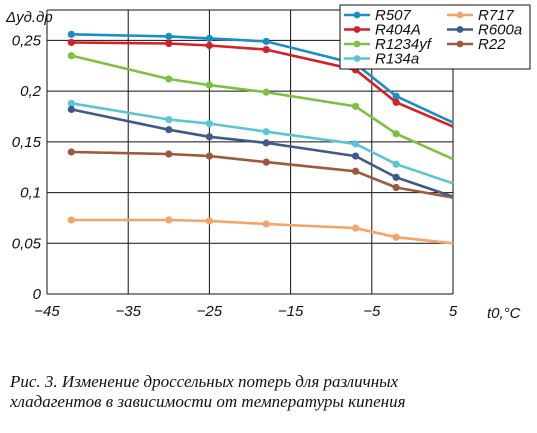  Describe the element at coordinates (496, 15) in the screenshot. I see `legend-label-r717: R717` at that location.